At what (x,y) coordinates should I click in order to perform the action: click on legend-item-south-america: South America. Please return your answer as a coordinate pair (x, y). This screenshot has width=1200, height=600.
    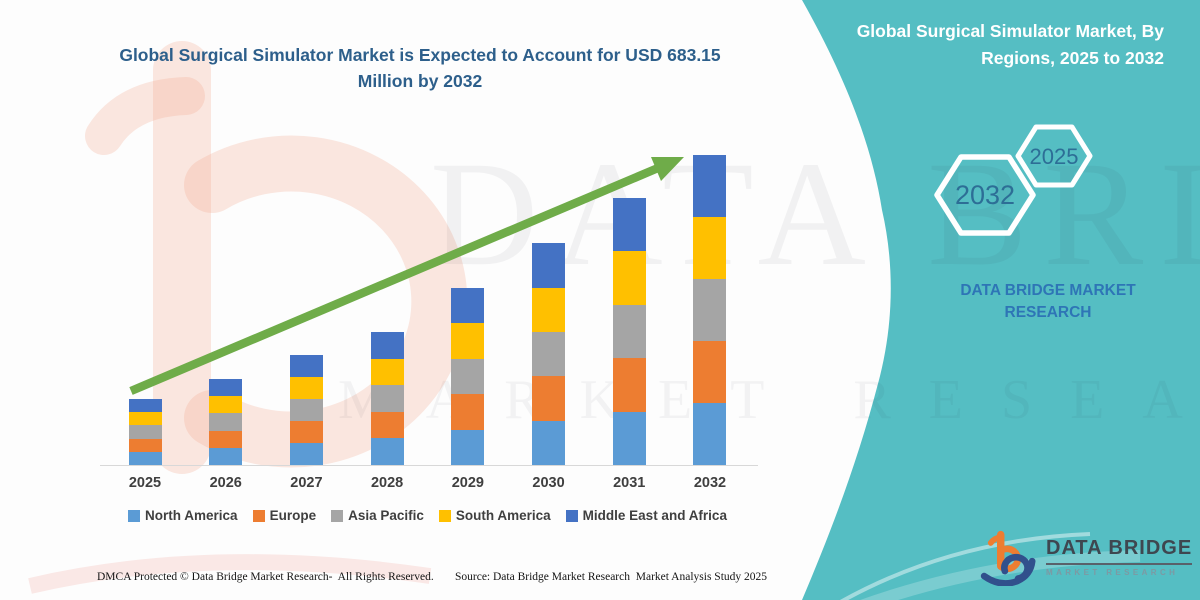
    Looking at the image, I should click on (494, 515).